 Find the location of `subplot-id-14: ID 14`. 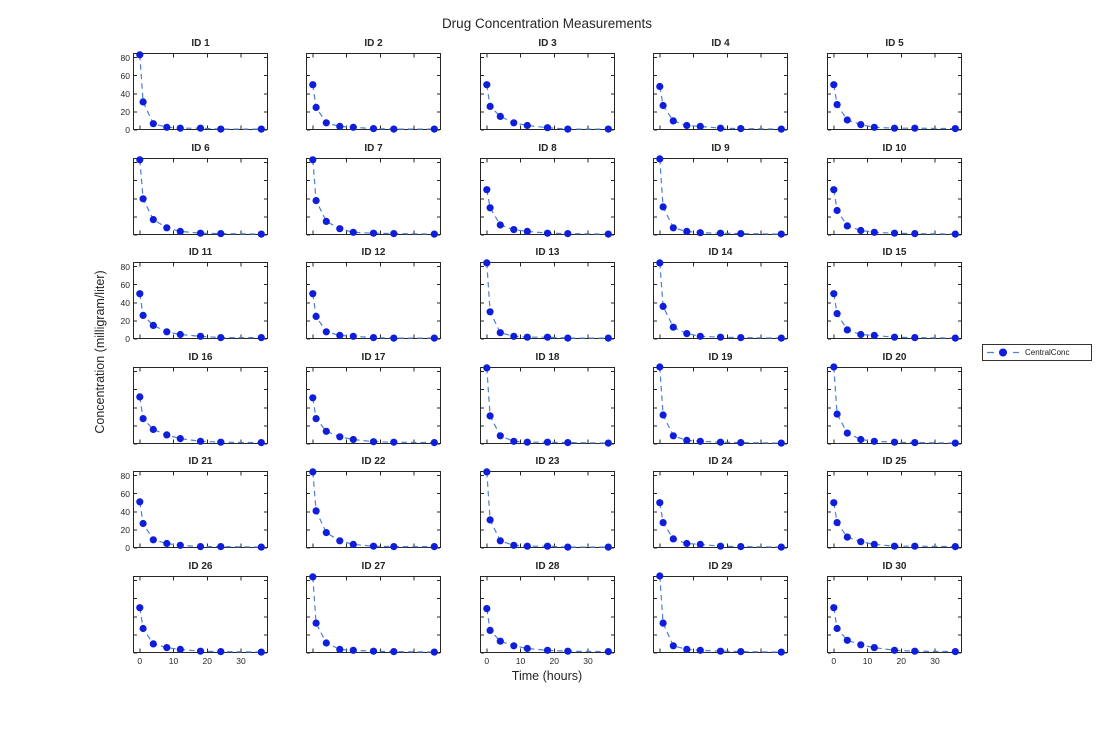

subplot-id-14: ID 14 is located at coordinates (720, 294).